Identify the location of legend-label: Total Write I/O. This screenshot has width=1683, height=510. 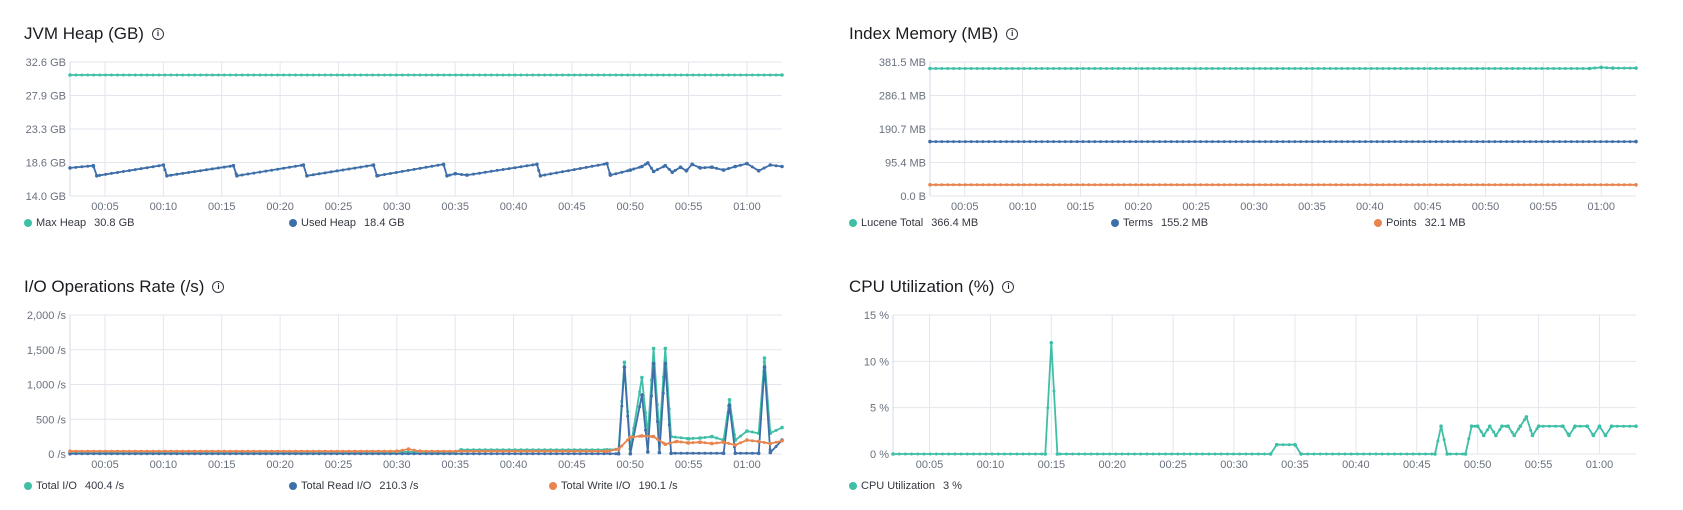
(596, 486).